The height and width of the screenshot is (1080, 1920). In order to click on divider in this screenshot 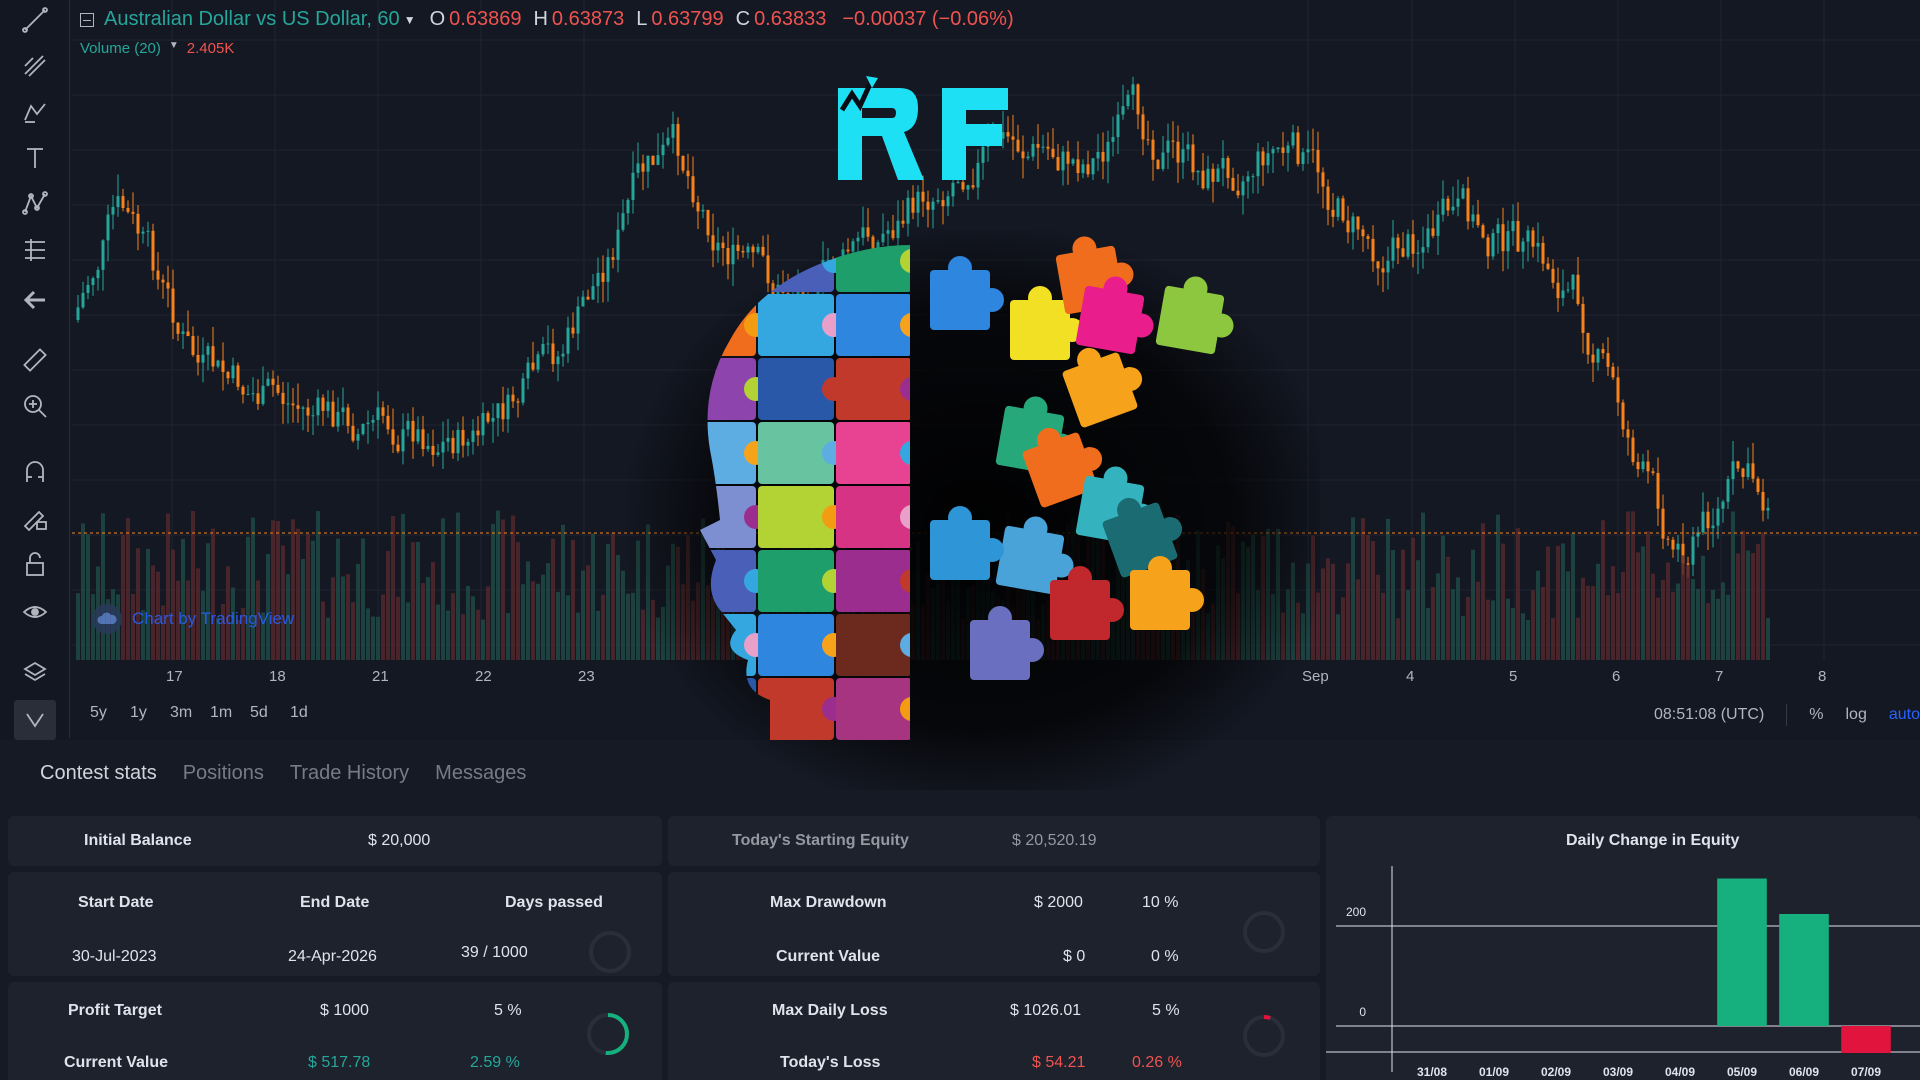, I will do `click(1787, 715)`.